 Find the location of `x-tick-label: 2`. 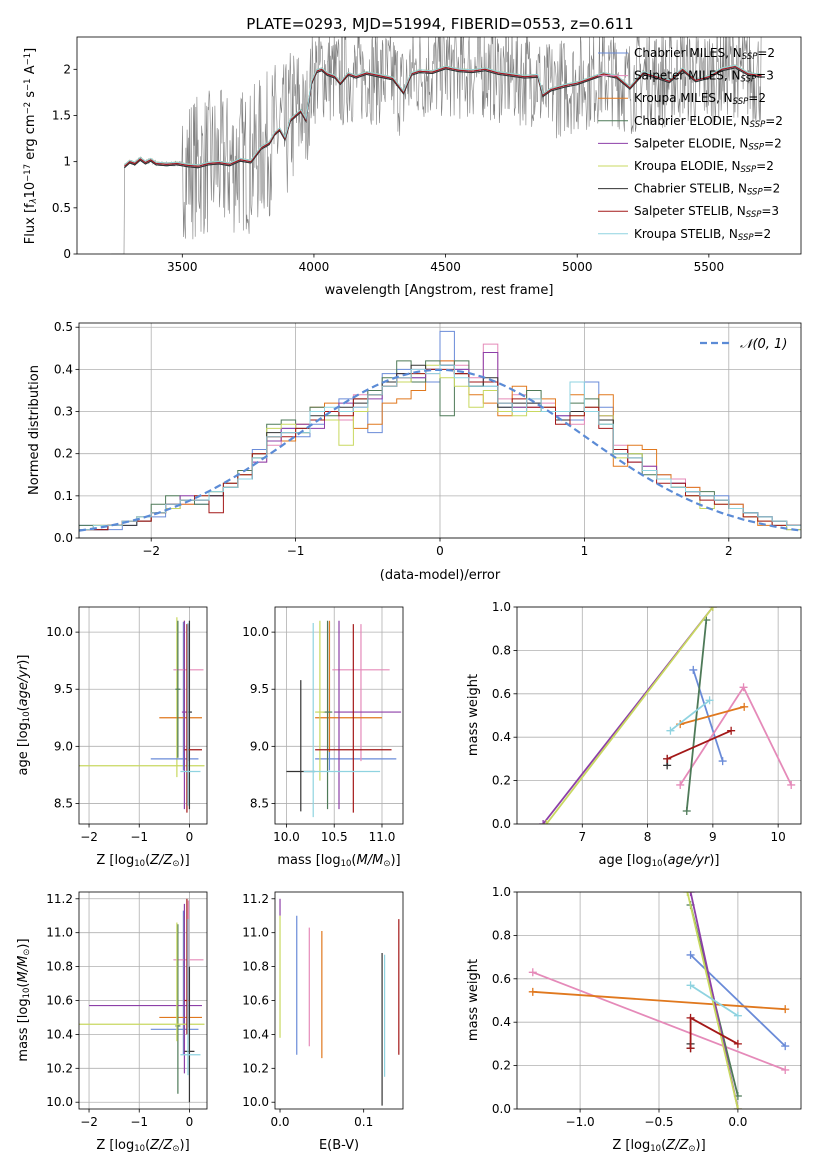

x-tick-label: 2 is located at coordinates (729, 551).